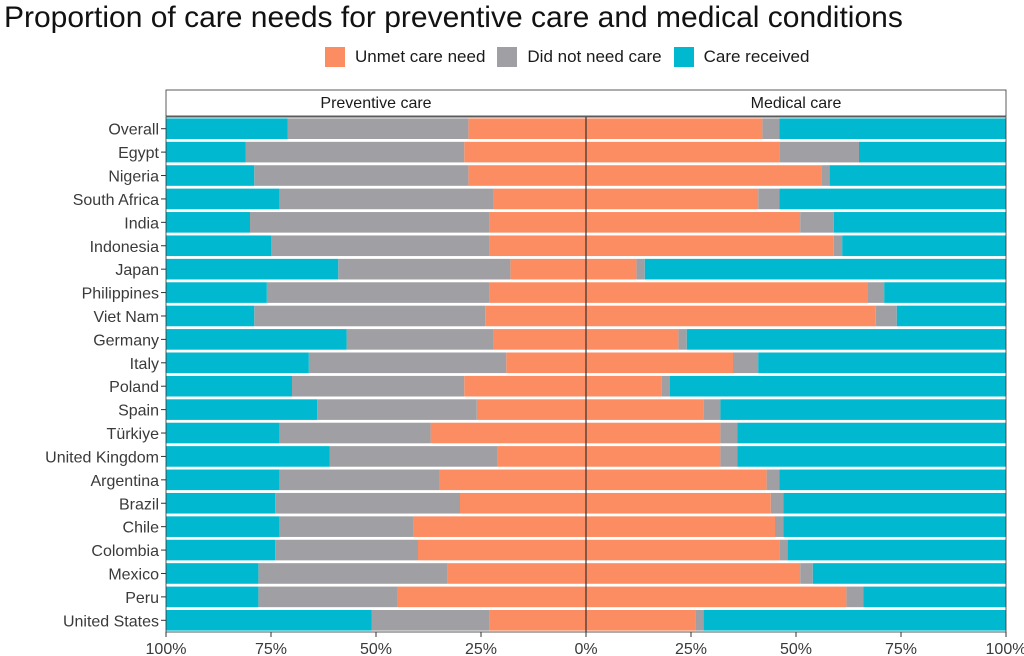  Describe the element at coordinates (223, 526) in the screenshot. I see `bar-preventive-received-chile` at that location.